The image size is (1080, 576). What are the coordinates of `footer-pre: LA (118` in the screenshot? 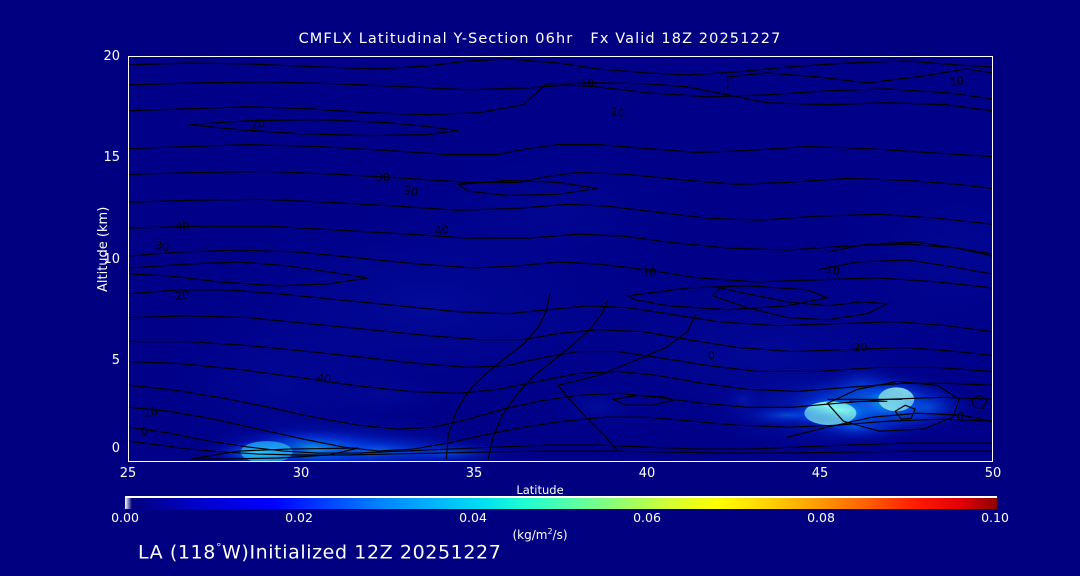 It's located at (177, 552).